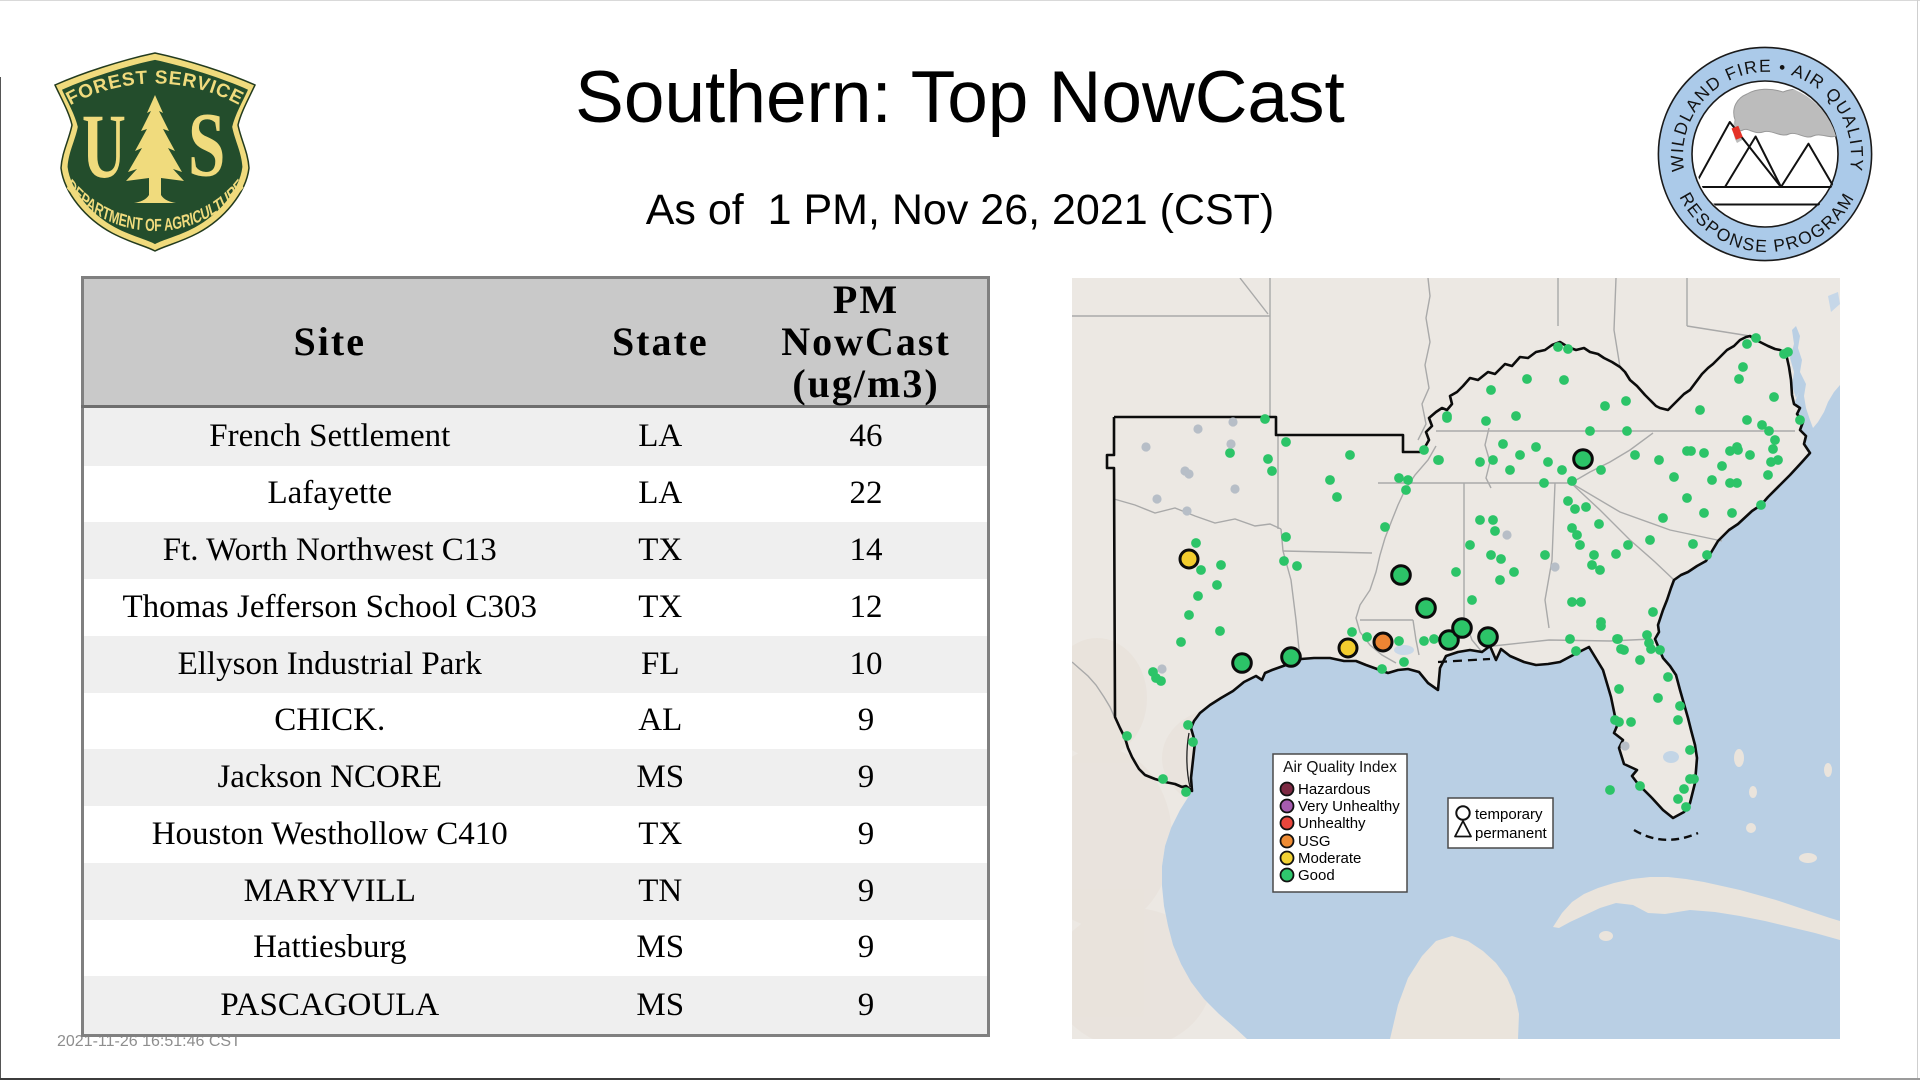 This screenshot has width=1920, height=1080. I want to click on svg-text: U, so click(104, 147).